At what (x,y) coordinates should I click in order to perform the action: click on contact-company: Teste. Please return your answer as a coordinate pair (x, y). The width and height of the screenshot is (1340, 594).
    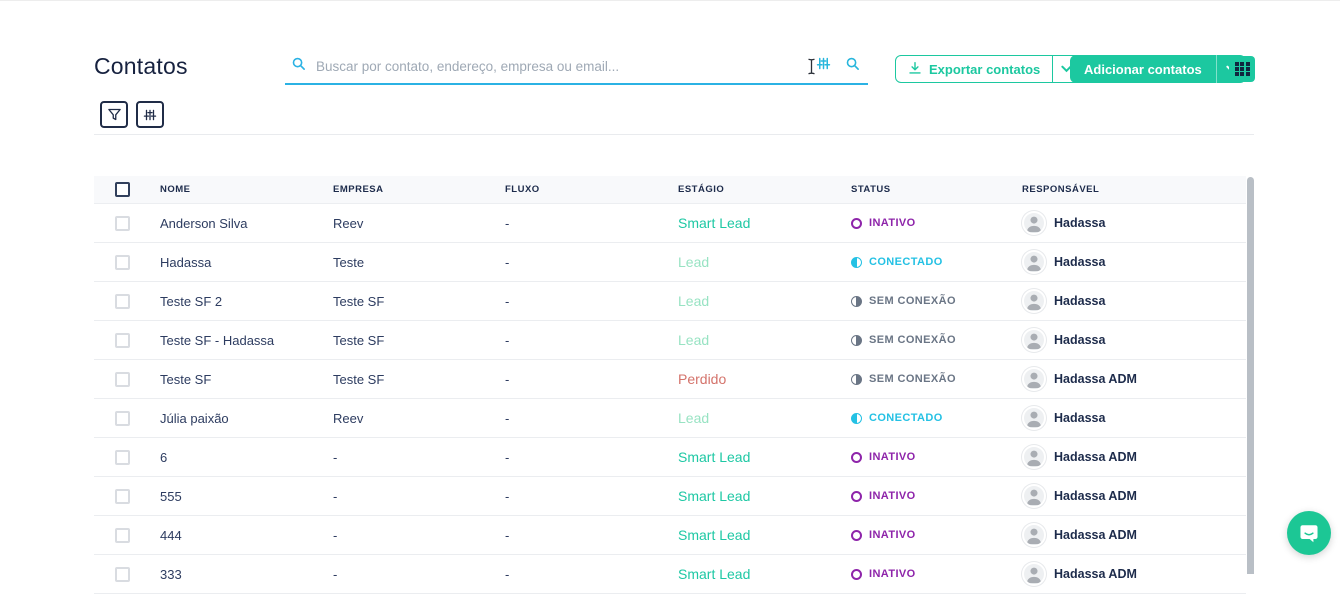
    Looking at the image, I should click on (419, 262).